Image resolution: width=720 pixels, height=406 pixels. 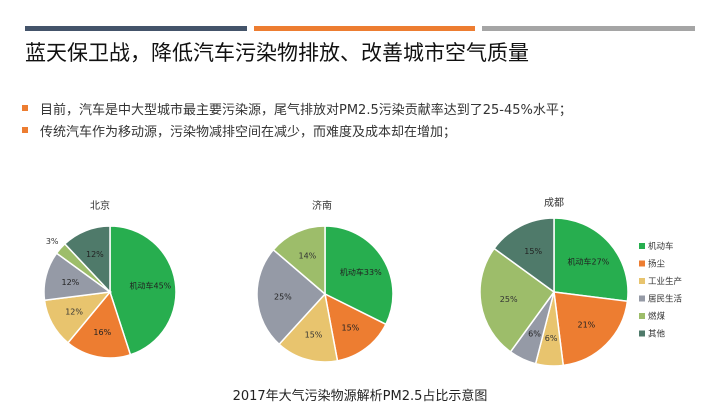 What do you see at coordinates (136, 28) in the screenshot?
I see `header-bar-dark` at bounding box center [136, 28].